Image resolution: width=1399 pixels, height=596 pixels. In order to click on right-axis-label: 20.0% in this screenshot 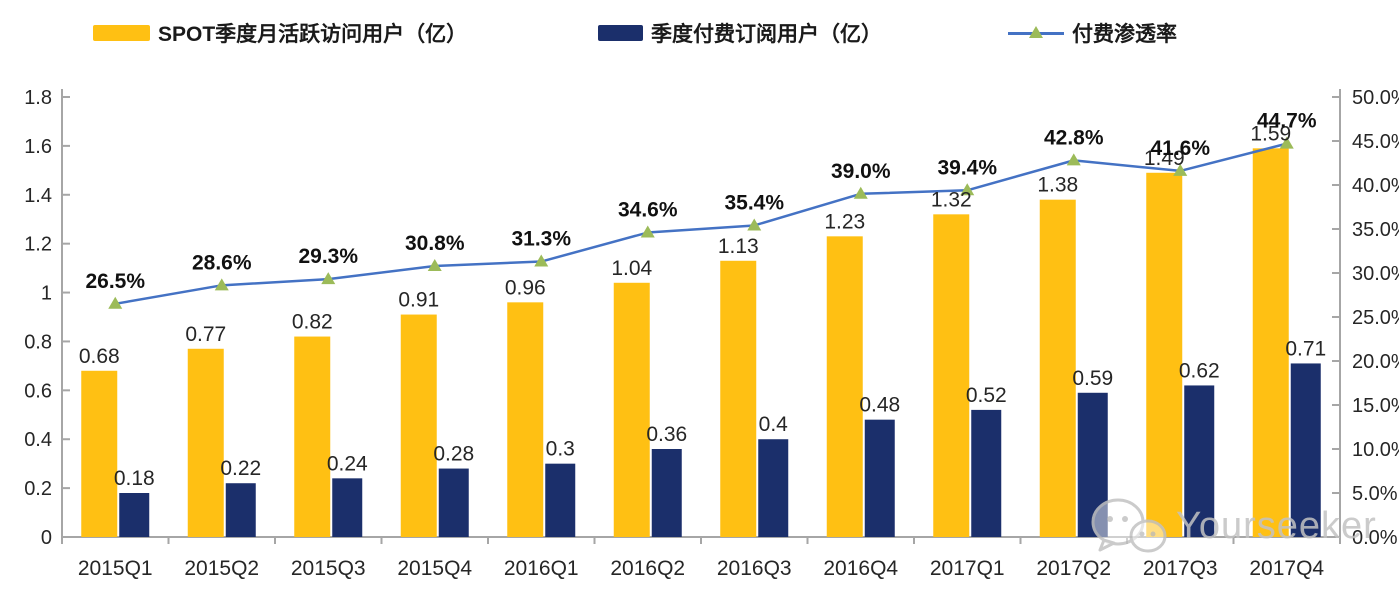, I will do `click(1375, 362)`.